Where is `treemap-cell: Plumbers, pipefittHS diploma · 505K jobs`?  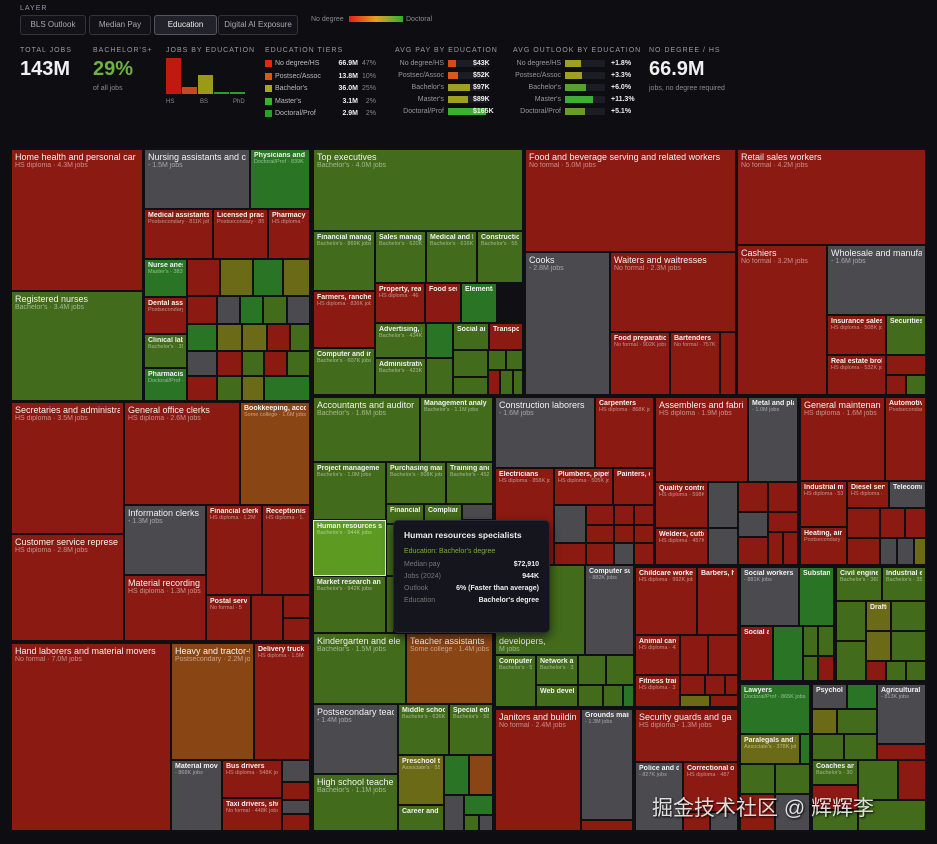
treemap-cell: Plumbers, pipefittHS diploma · 505K jobs is located at coordinates (583, 486).